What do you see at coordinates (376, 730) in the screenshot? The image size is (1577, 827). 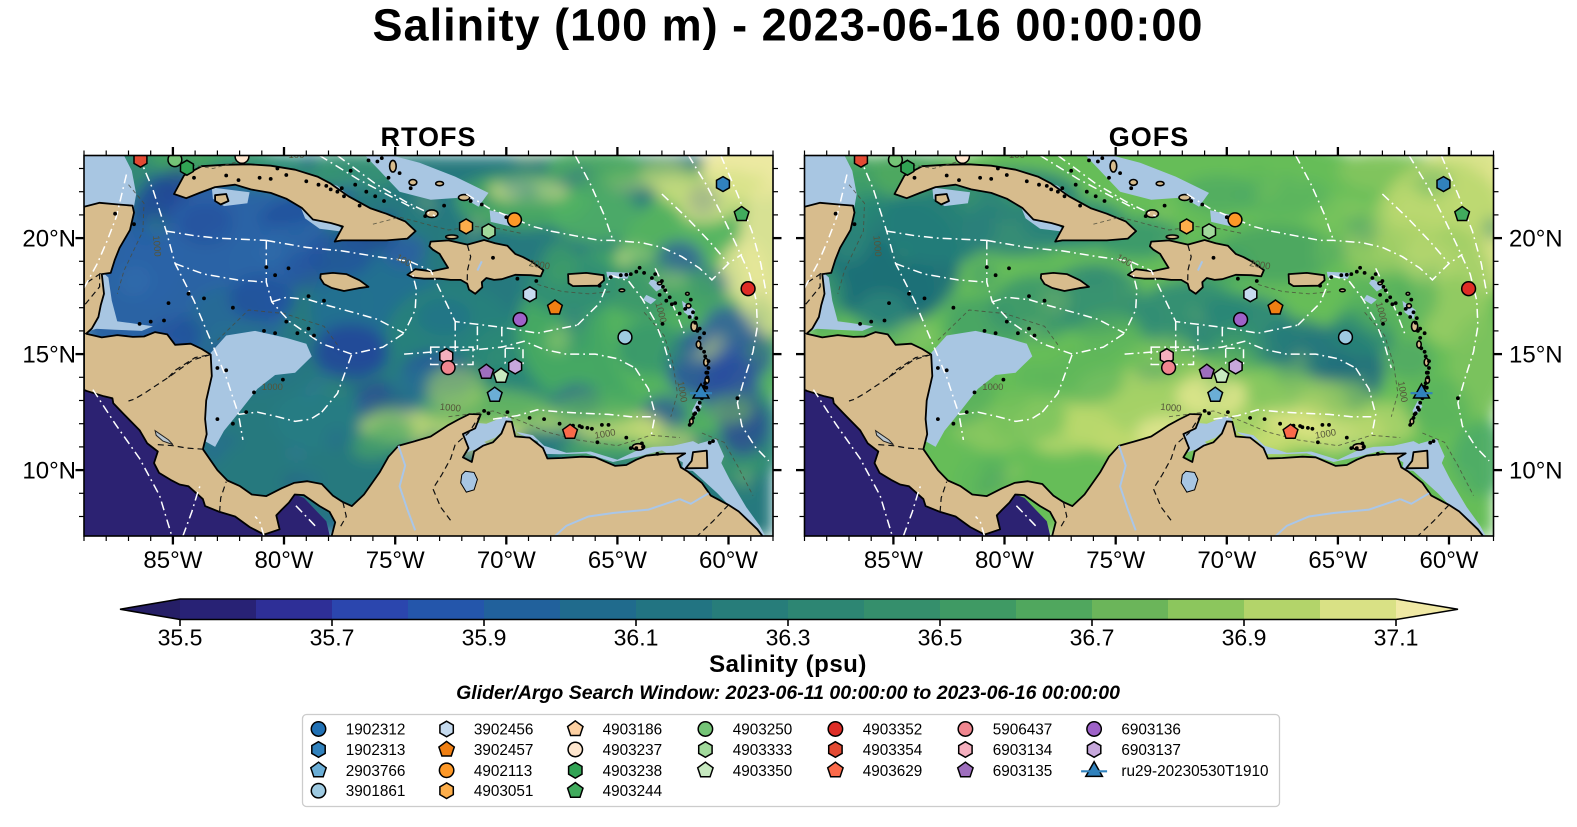 I see `svg-text: 1902312` at bounding box center [376, 730].